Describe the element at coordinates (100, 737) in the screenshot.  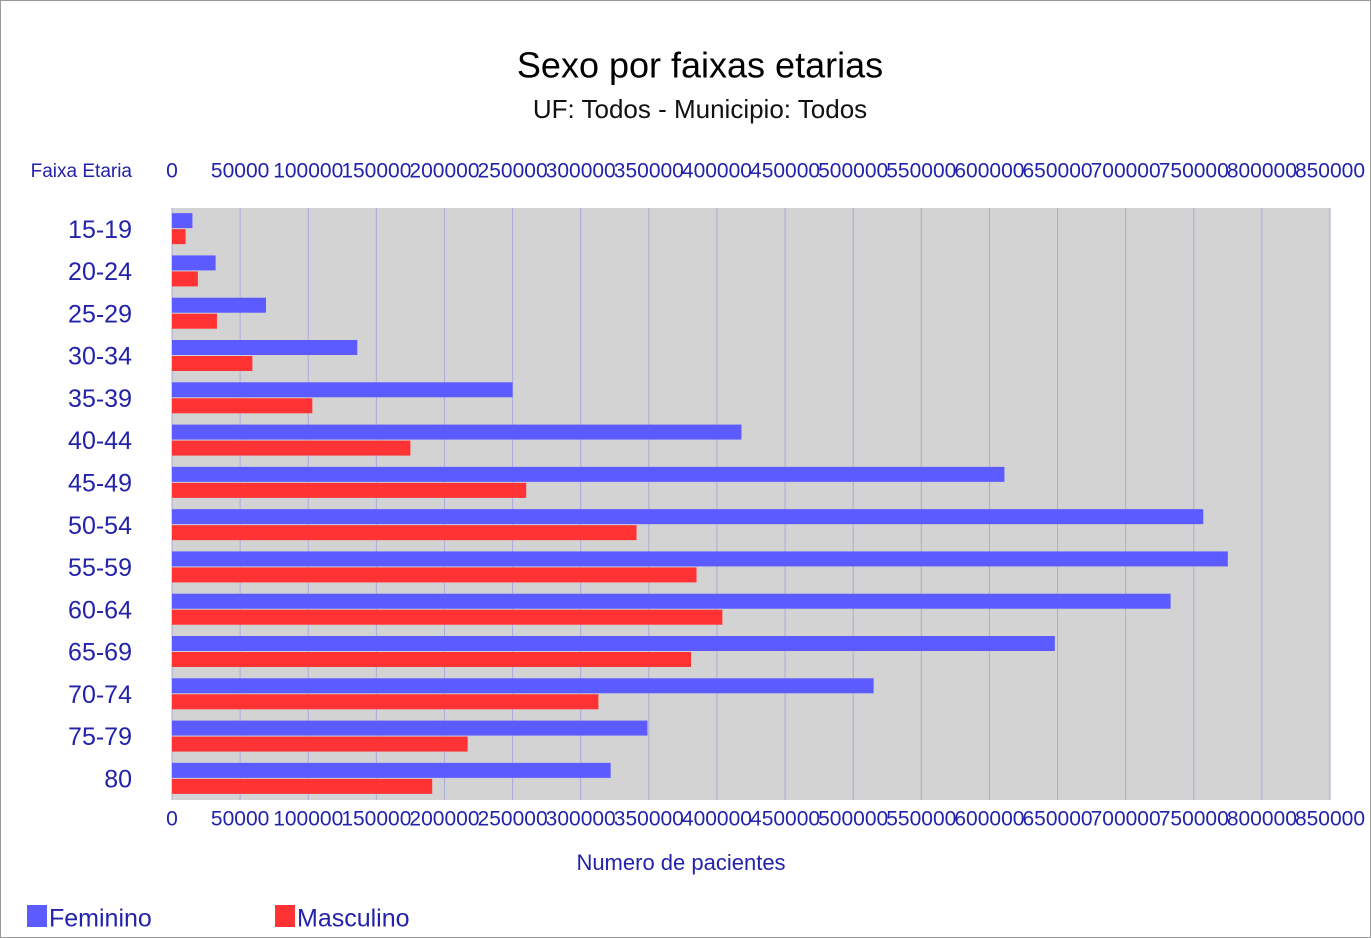
I see `y-tick-label: 75-79` at that location.